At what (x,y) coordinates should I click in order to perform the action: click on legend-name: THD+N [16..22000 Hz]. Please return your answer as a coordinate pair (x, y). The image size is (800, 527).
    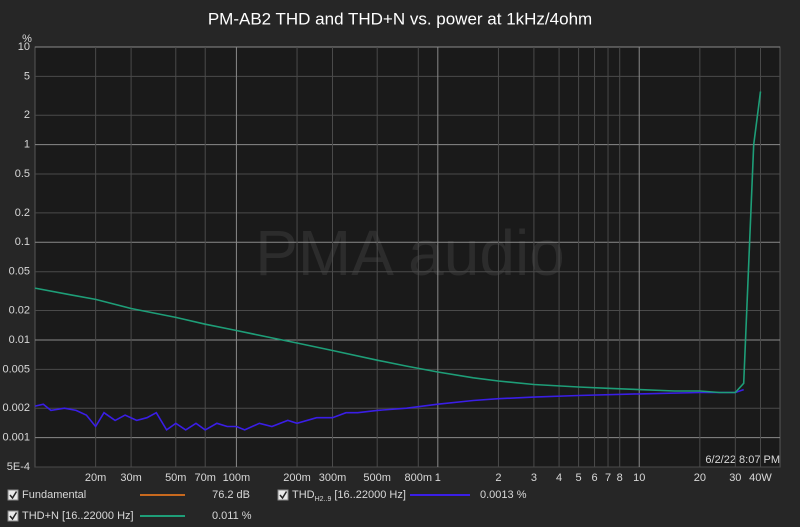
    Looking at the image, I should click on (78, 516).